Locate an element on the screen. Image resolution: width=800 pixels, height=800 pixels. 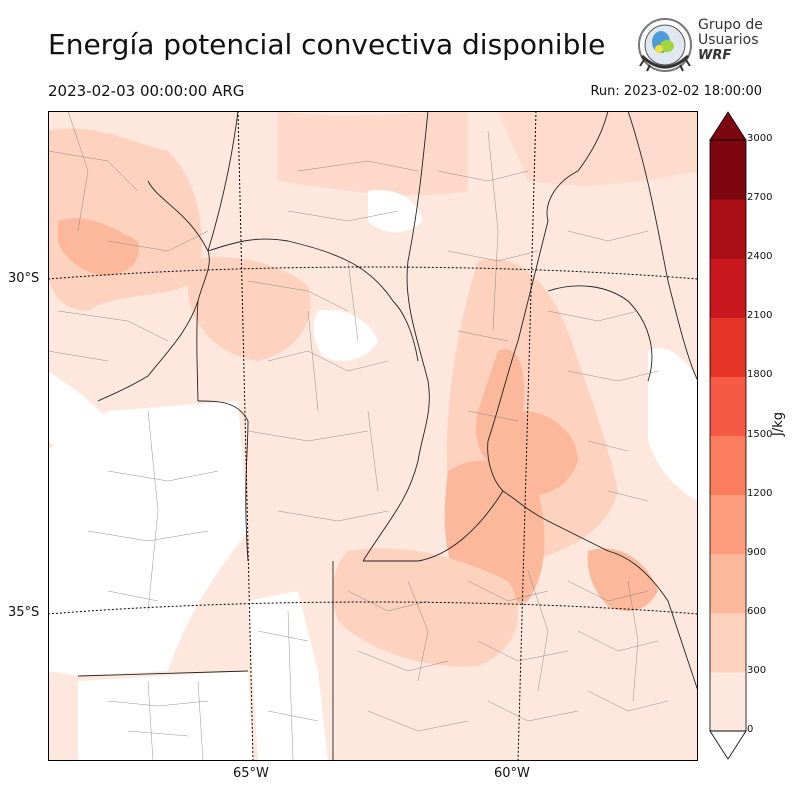
colorbar-tick-label: 0 is located at coordinates (750, 729).